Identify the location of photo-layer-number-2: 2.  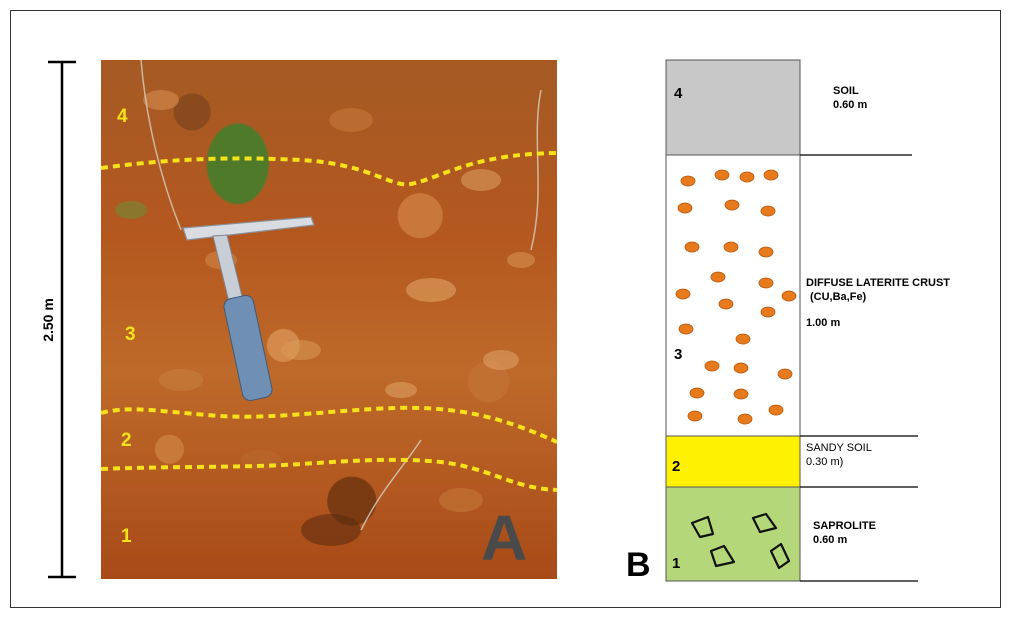
(126, 440).